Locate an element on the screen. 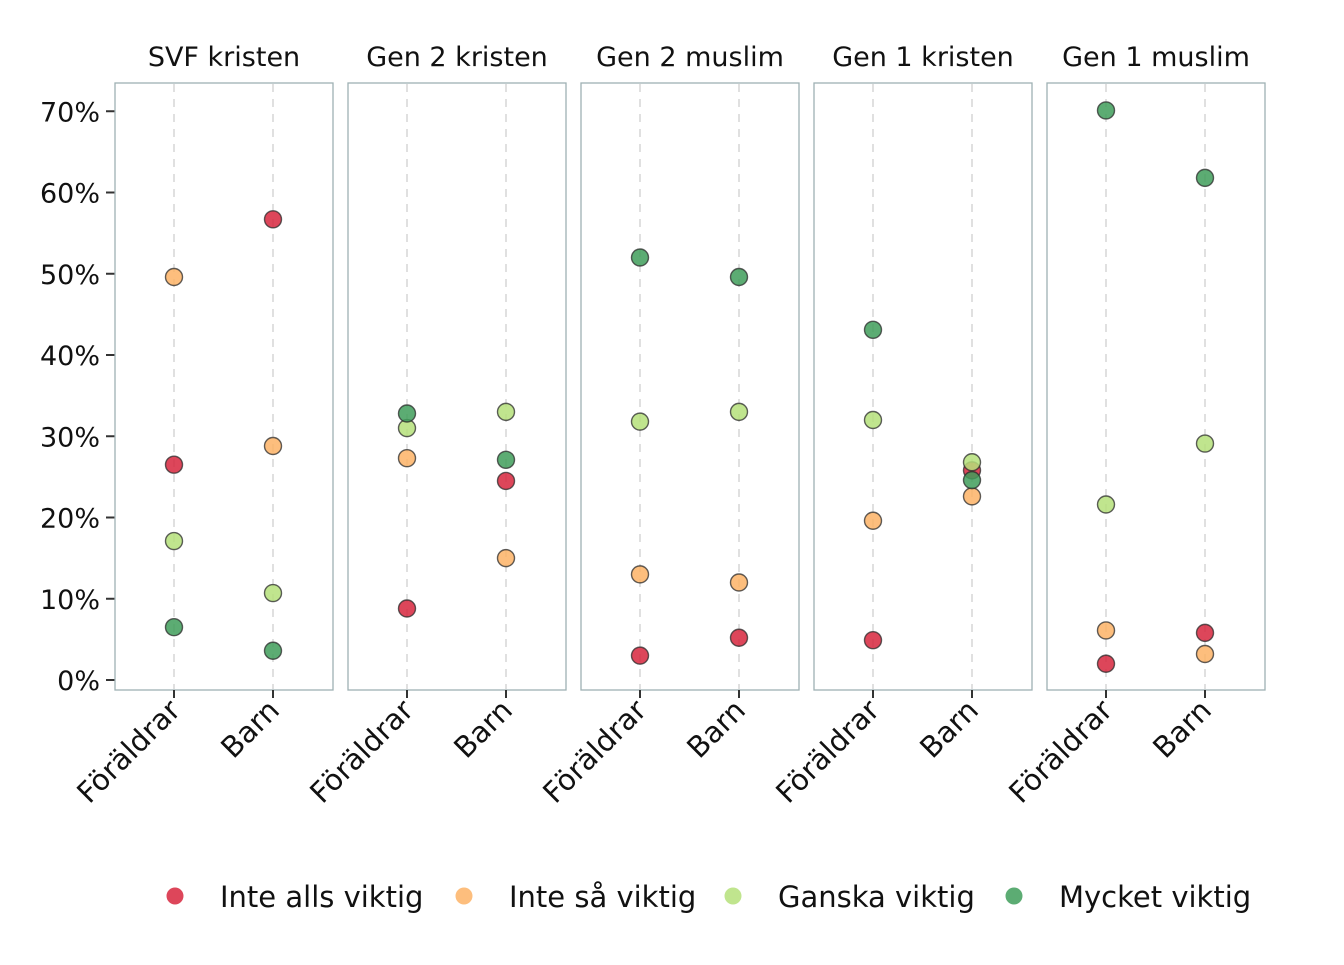 This screenshot has width=1344, height=965. legend-label: Inte så viktig is located at coordinates (602, 897).